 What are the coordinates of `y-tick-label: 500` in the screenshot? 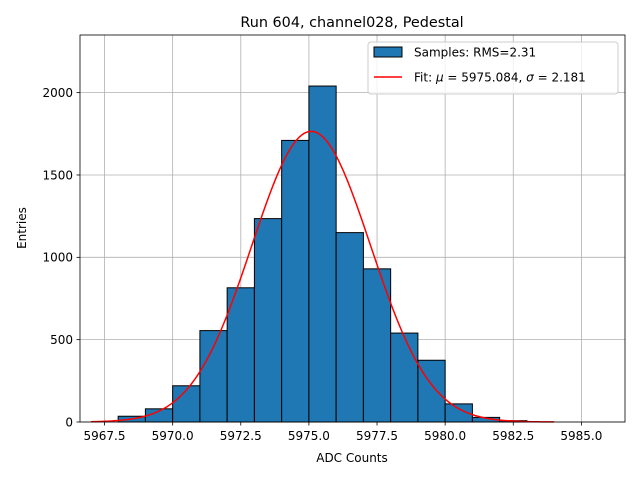 It's located at (61, 340).